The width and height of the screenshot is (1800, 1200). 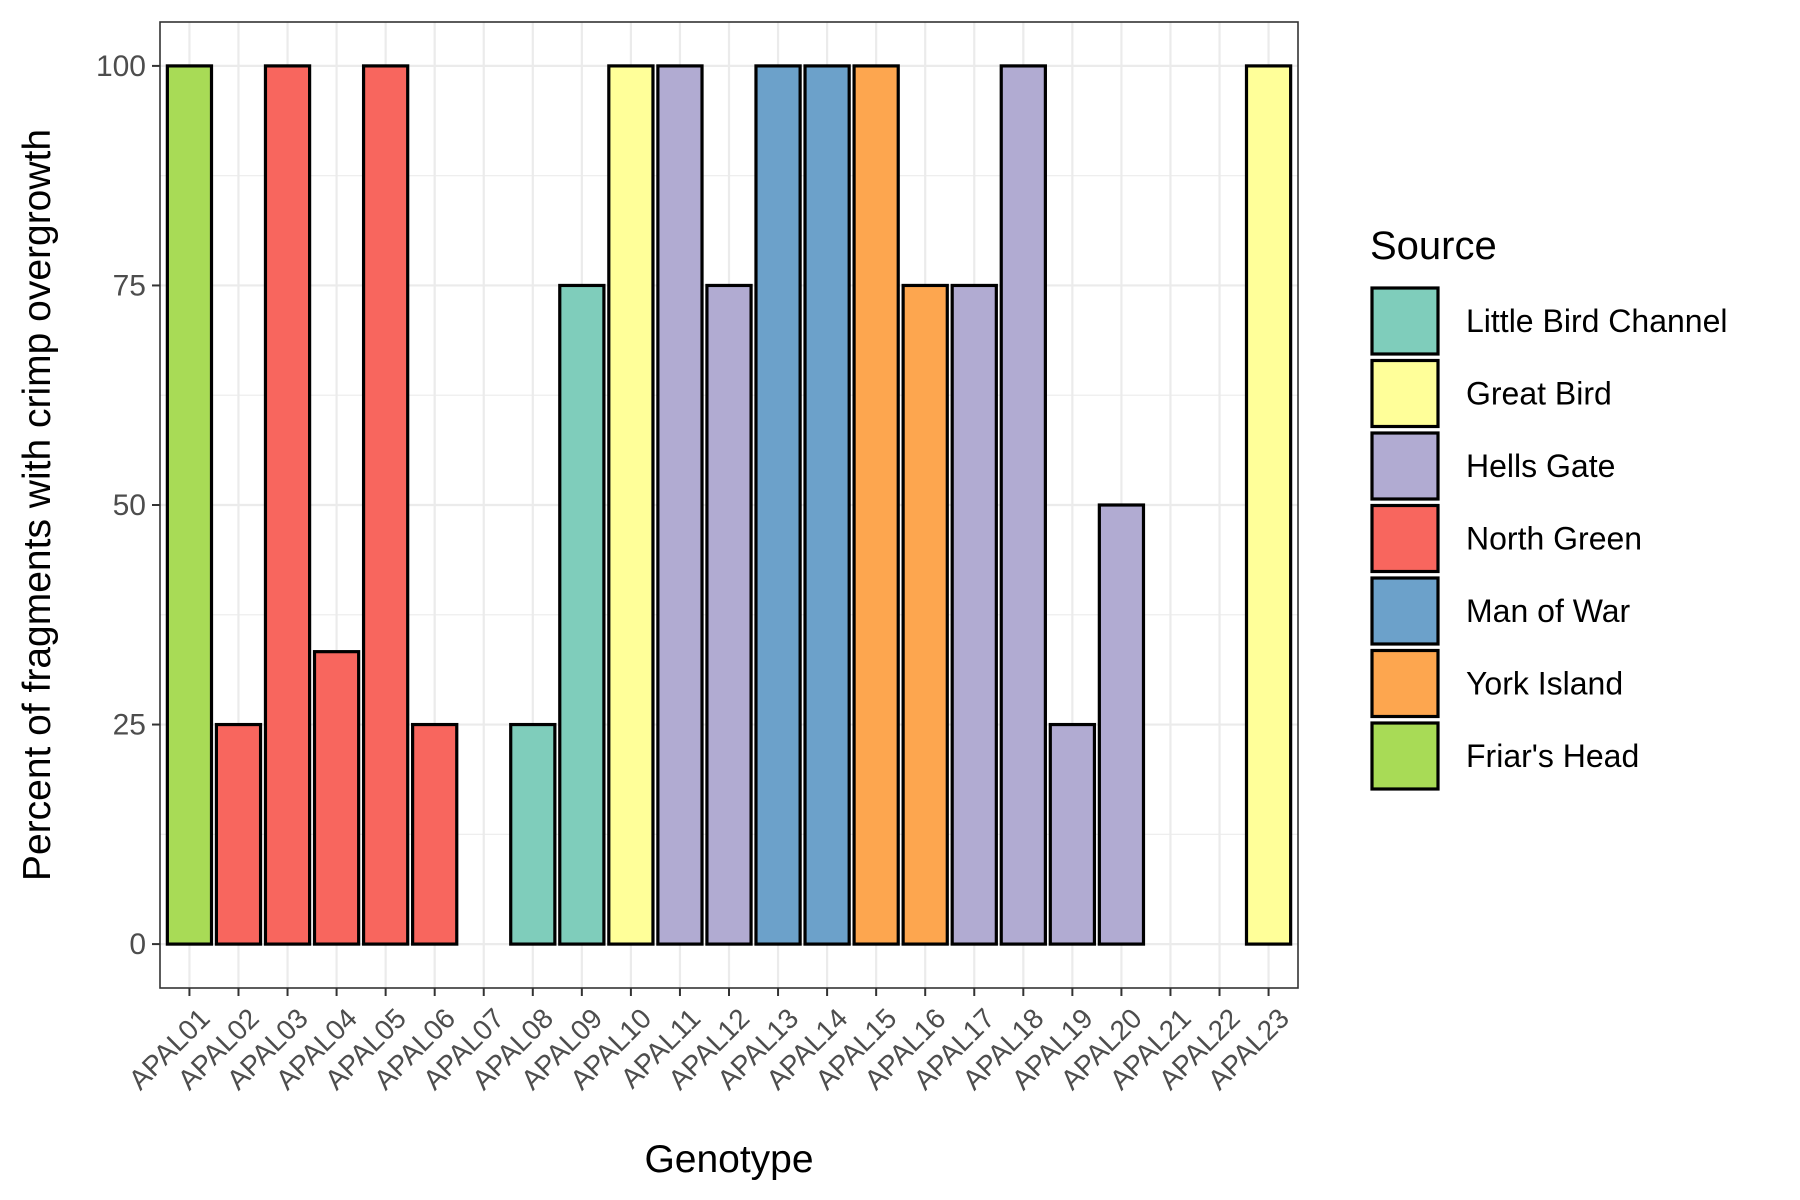 What do you see at coordinates (728, 1159) in the screenshot?
I see `x-axis-title: Genotype` at bounding box center [728, 1159].